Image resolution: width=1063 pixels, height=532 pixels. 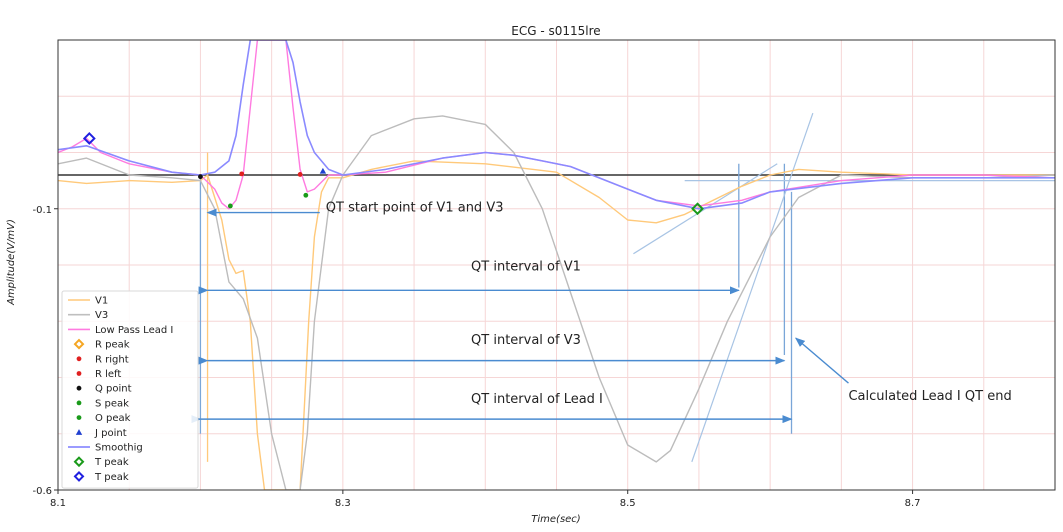 I want to click on marker-r-left, so click(x=242, y=174).